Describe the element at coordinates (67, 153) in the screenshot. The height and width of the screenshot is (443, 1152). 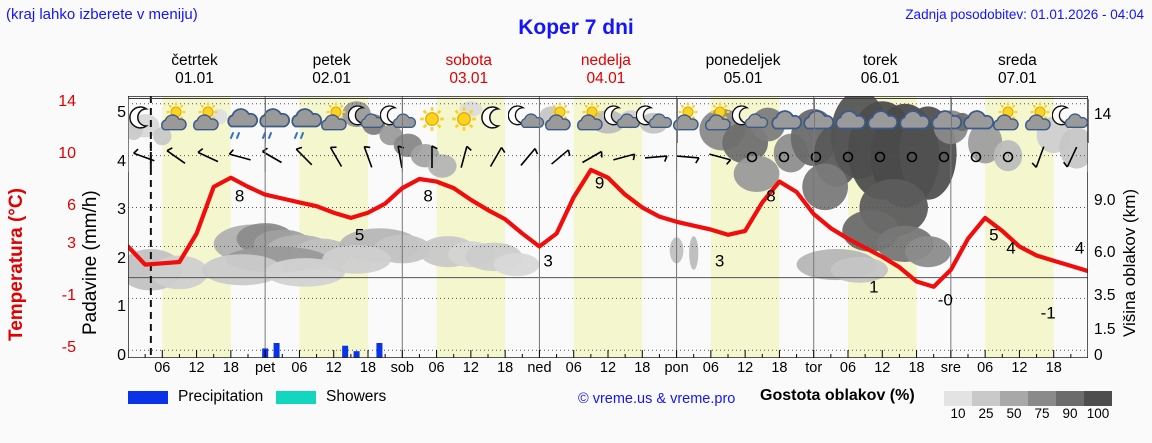
I see `temperature-tick: 10` at that location.